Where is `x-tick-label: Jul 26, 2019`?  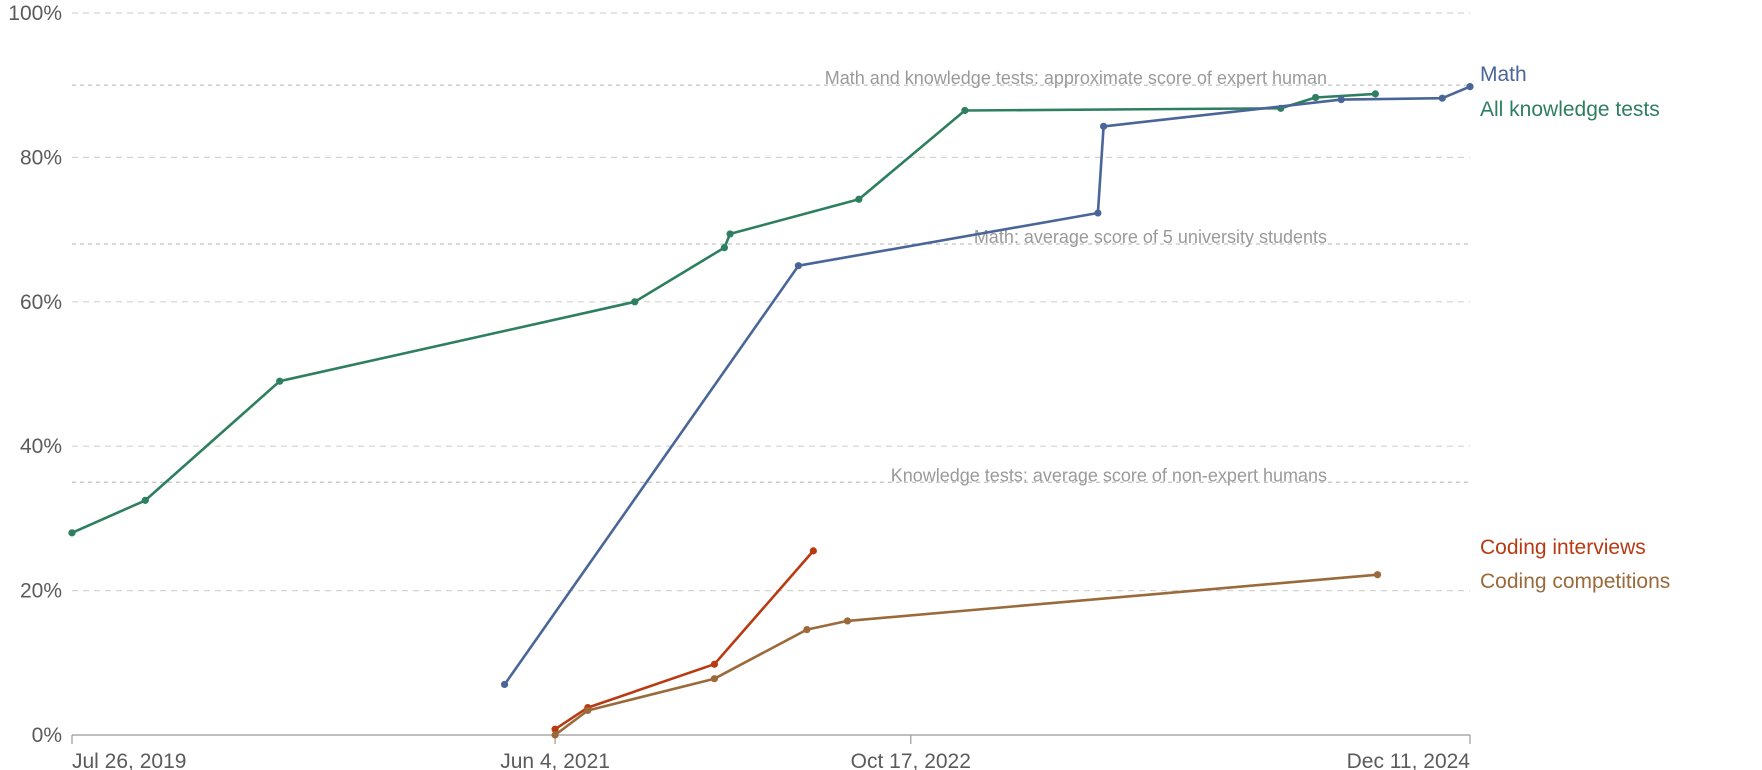
x-tick-label: Jul 26, 2019 is located at coordinates (129, 760).